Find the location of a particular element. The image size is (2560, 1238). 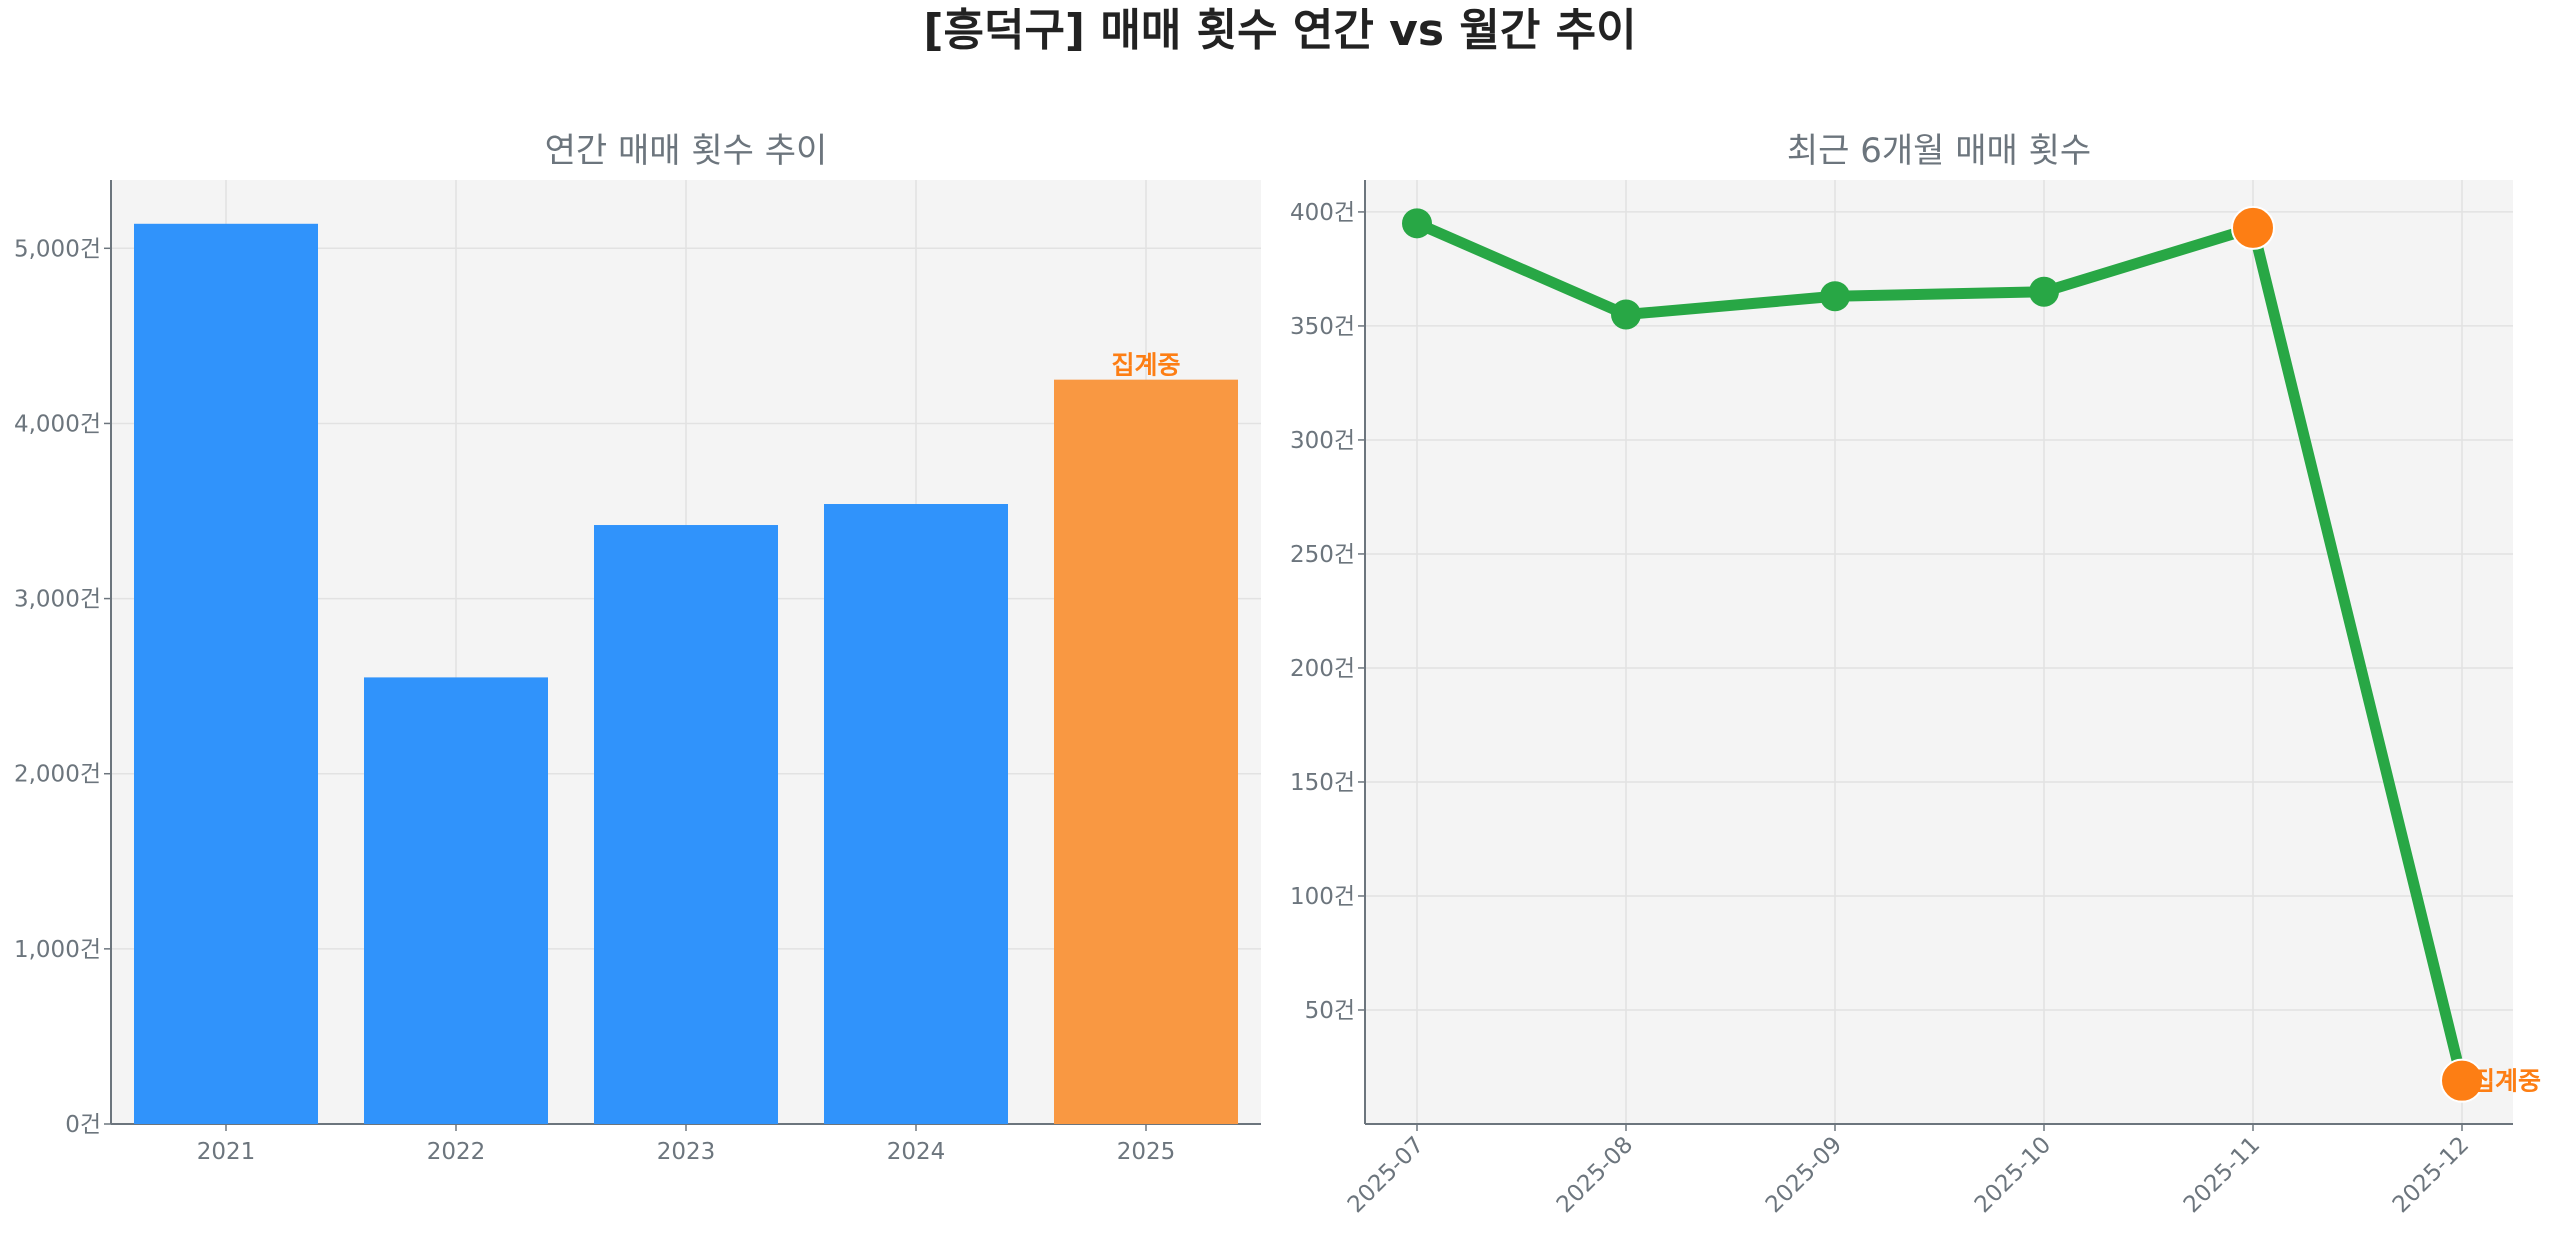

x-tick-label: 2025 is located at coordinates (1146, 1152).